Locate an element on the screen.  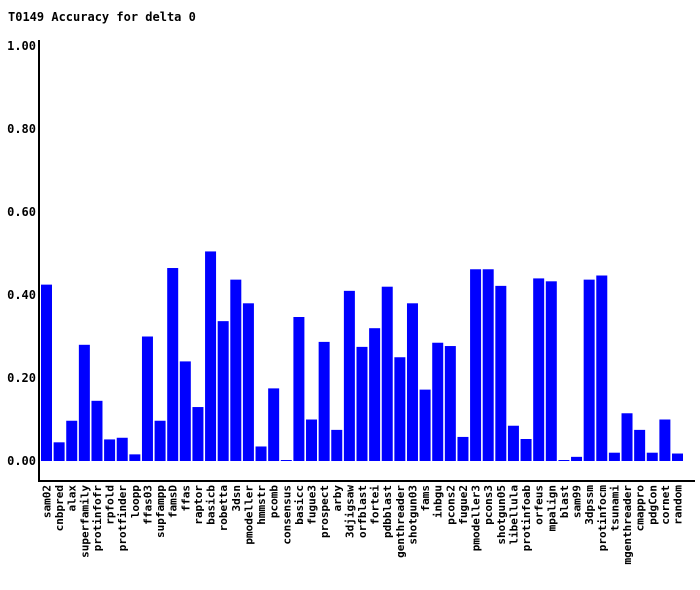
category-label: mgenthreader is located at coordinates (627, 525).